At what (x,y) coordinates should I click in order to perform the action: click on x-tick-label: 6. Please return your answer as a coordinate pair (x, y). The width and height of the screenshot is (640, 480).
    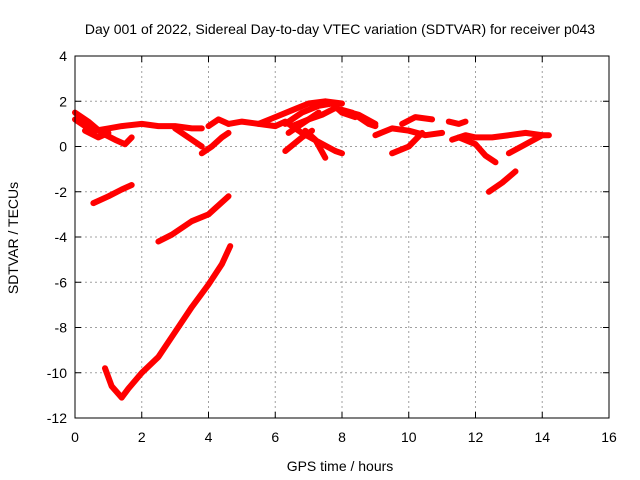
    Looking at the image, I should click on (275, 437).